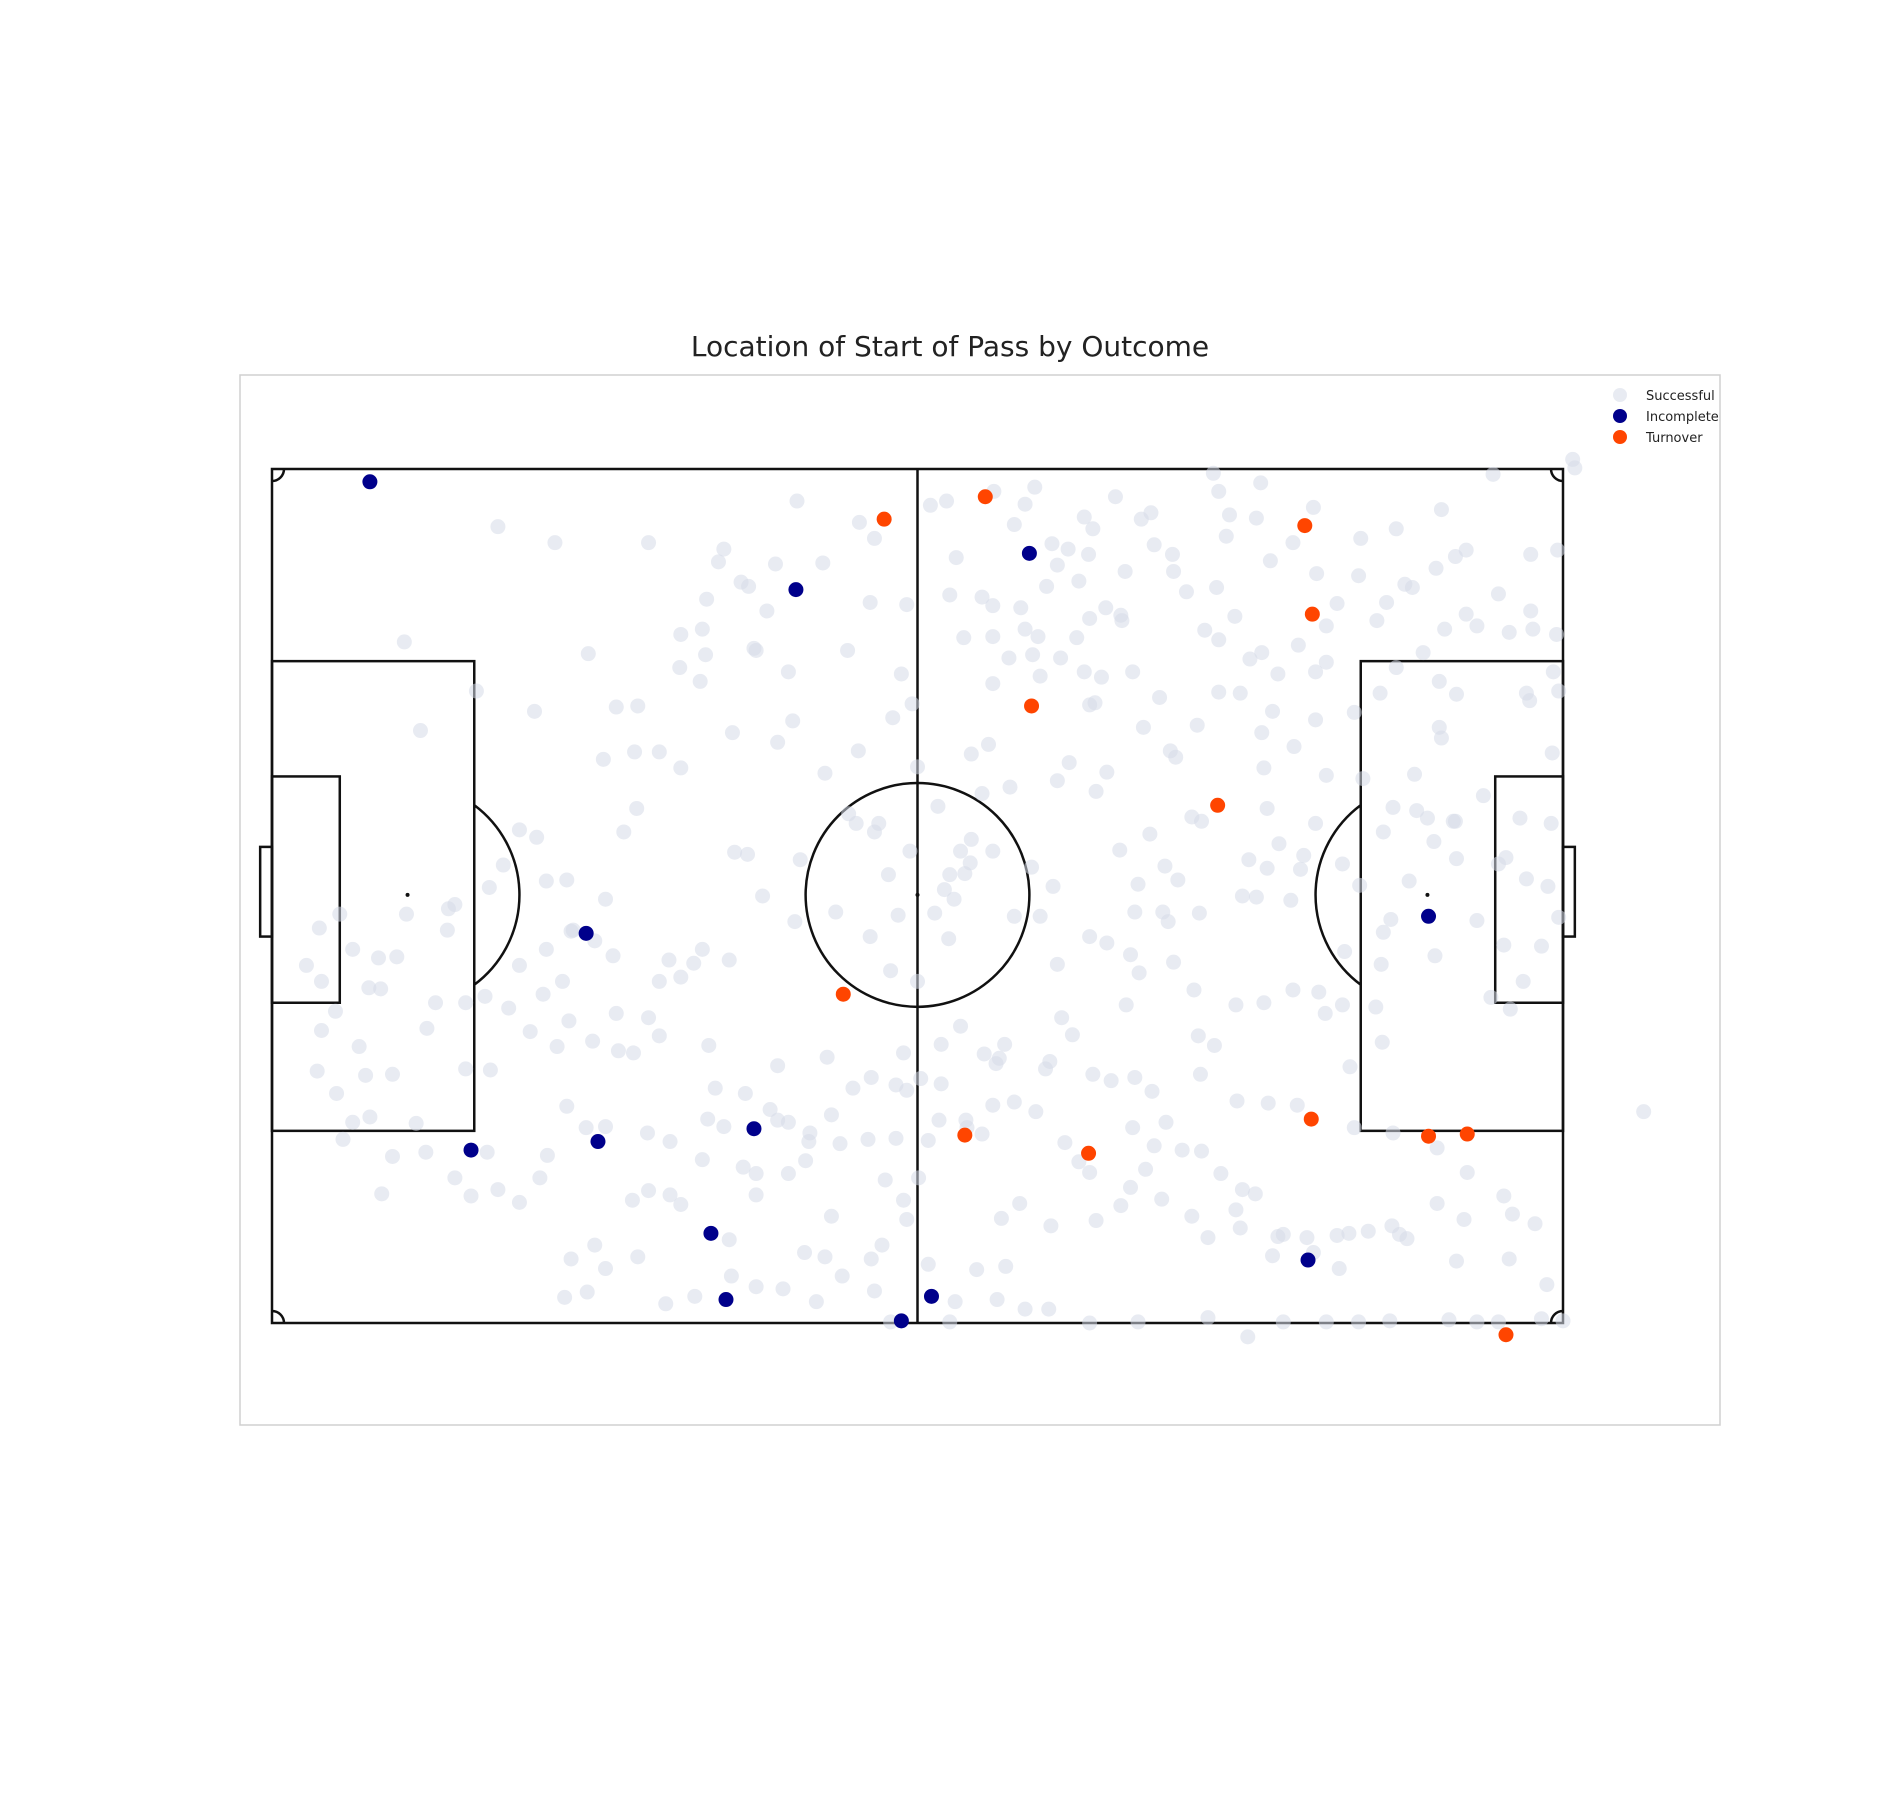  I want to click on legend-label-incomplete: Incomplete, so click(1682, 417).